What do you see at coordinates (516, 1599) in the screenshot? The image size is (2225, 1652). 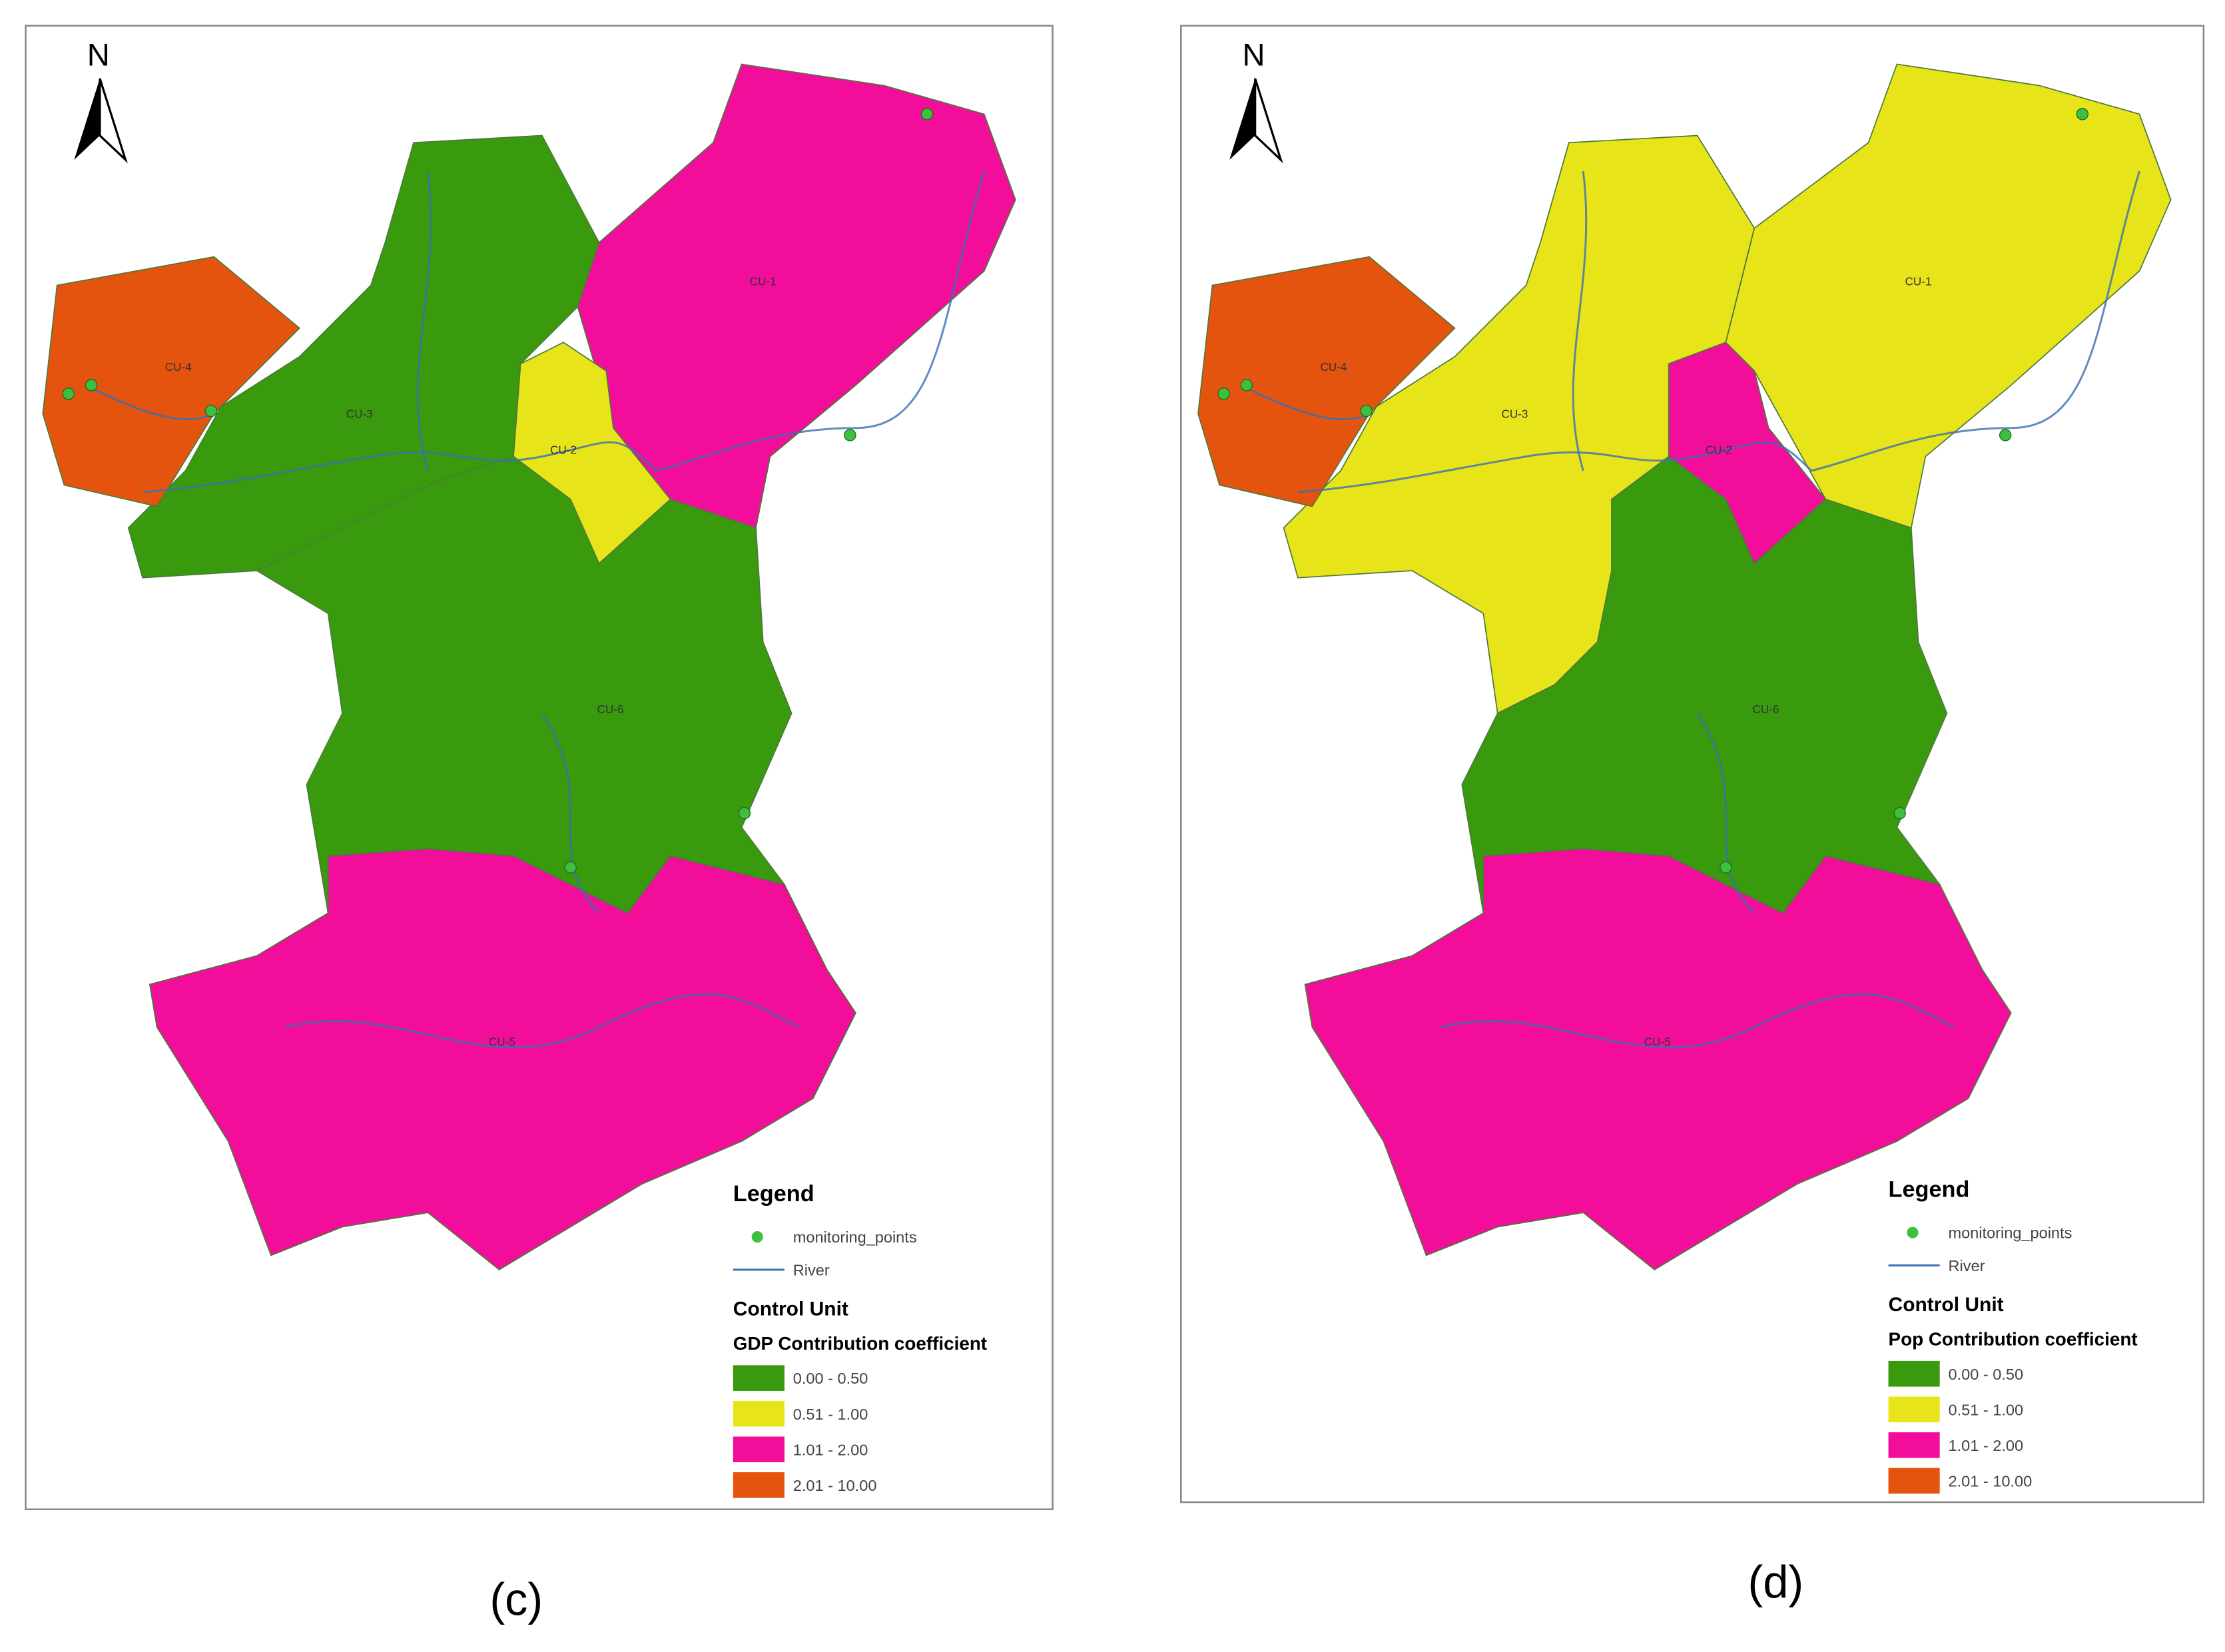 I see `caption: (c)` at bounding box center [516, 1599].